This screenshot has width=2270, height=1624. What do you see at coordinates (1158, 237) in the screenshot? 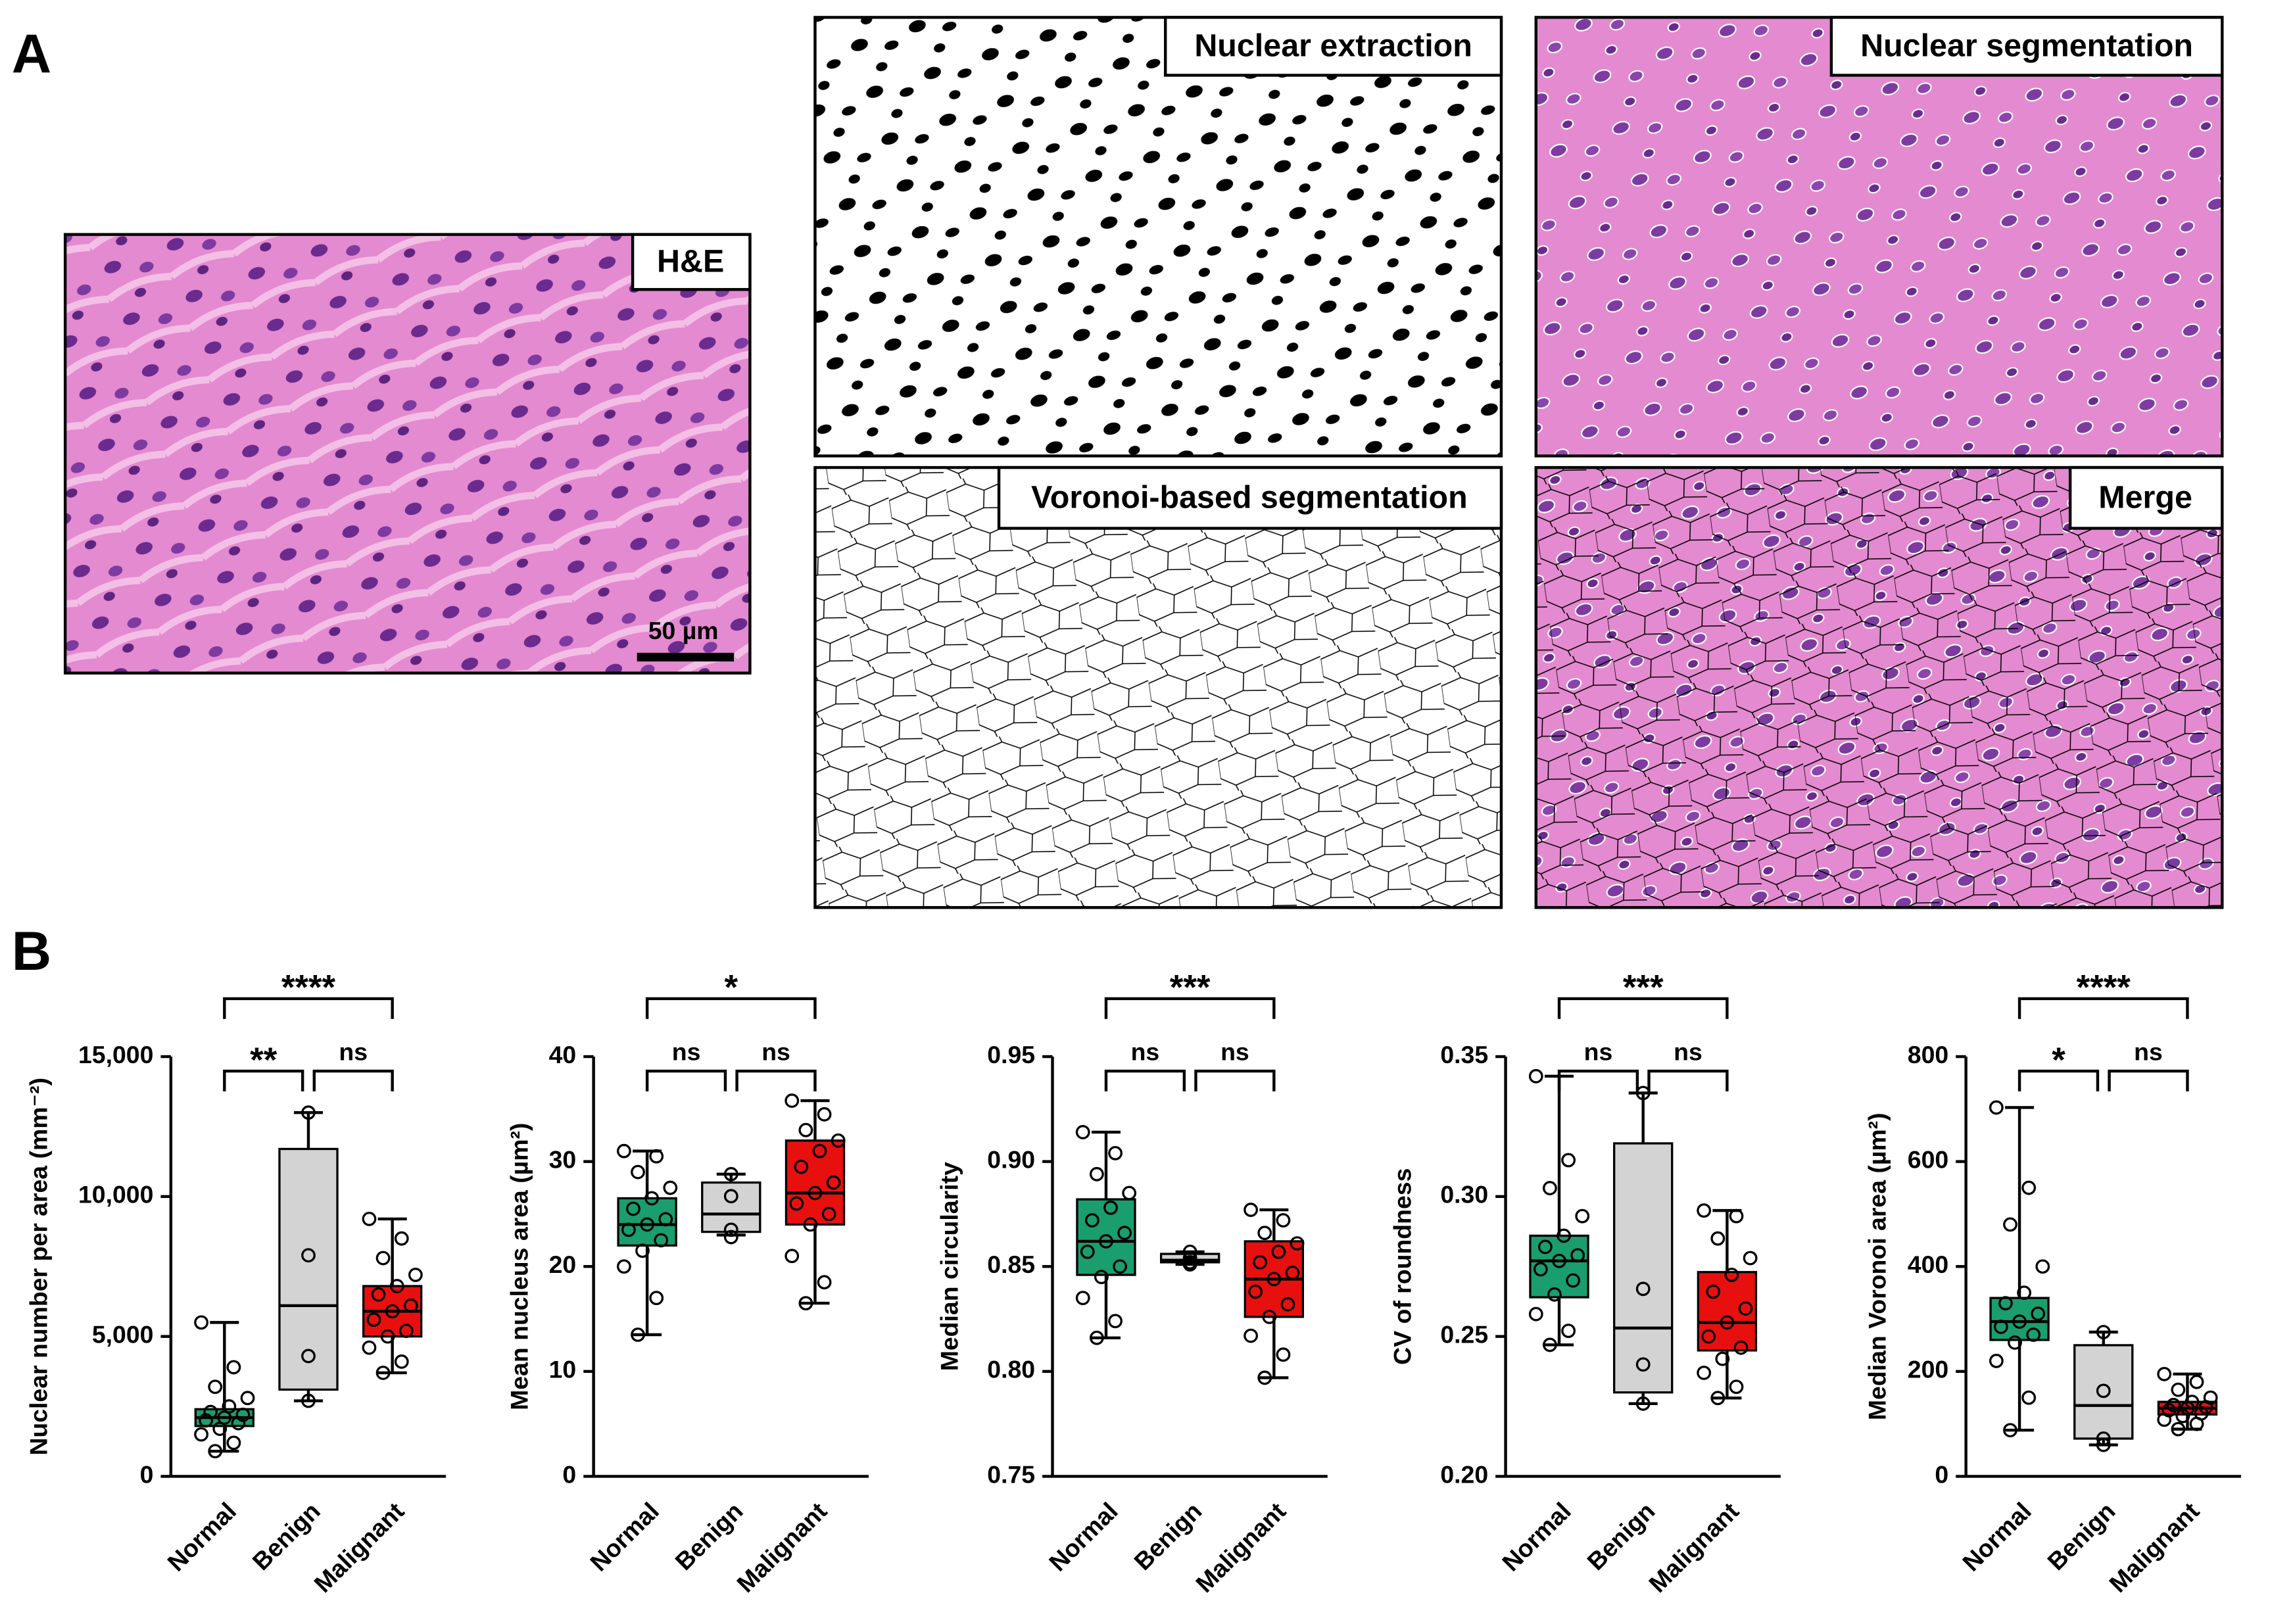
I see `nuclear-extraction-image` at bounding box center [1158, 237].